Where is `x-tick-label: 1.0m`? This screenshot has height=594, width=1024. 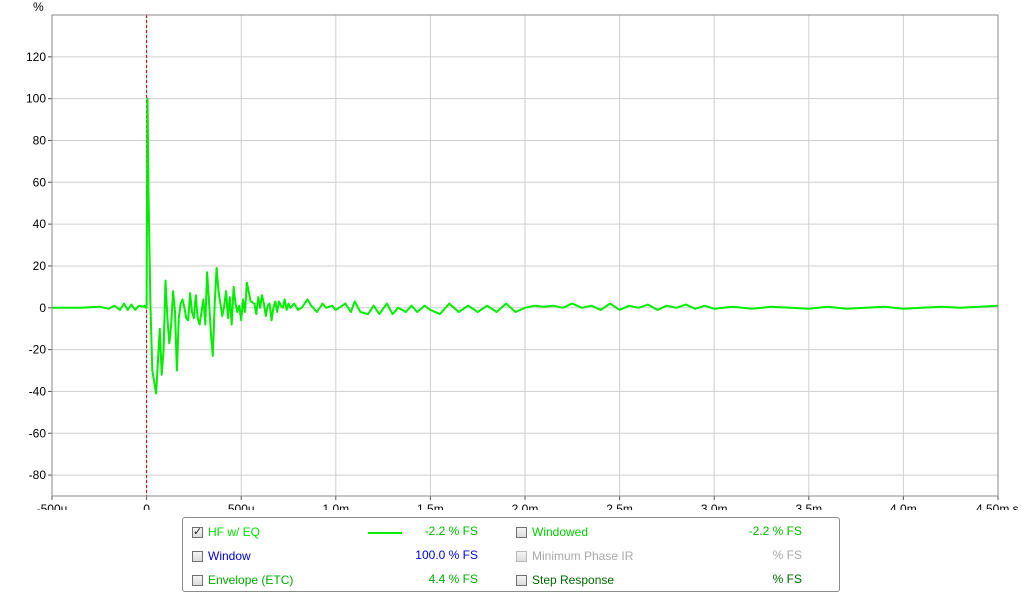 x-tick-label: 1.0m is located at coordinates (335, 506).